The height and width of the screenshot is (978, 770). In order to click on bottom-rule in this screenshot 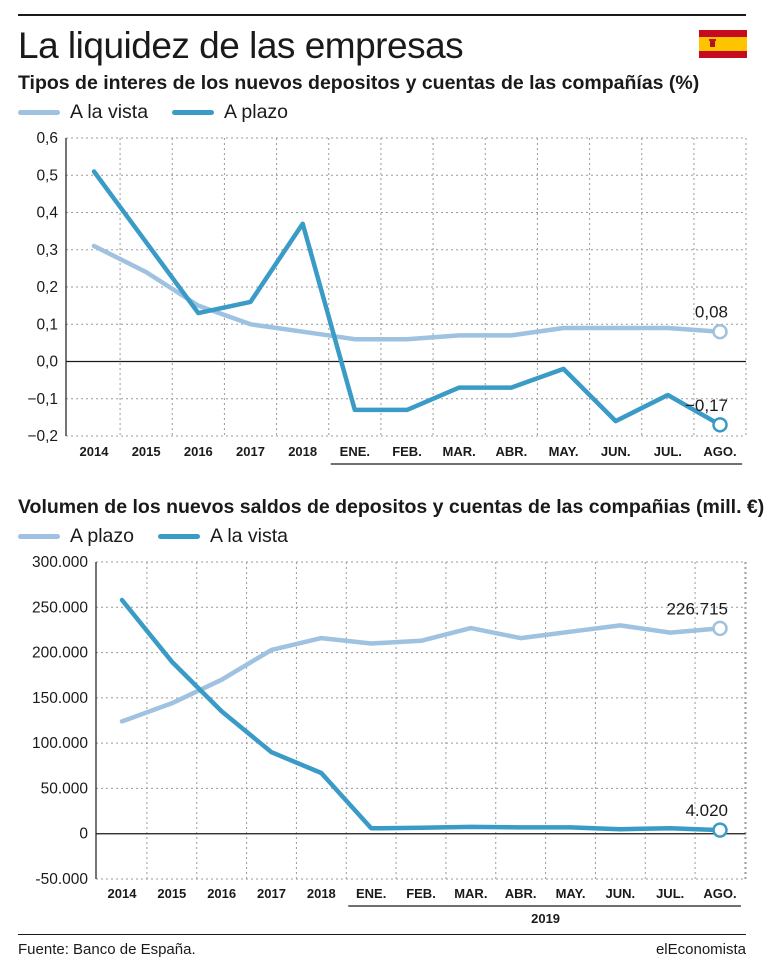, I will do `click(382, 934)`.